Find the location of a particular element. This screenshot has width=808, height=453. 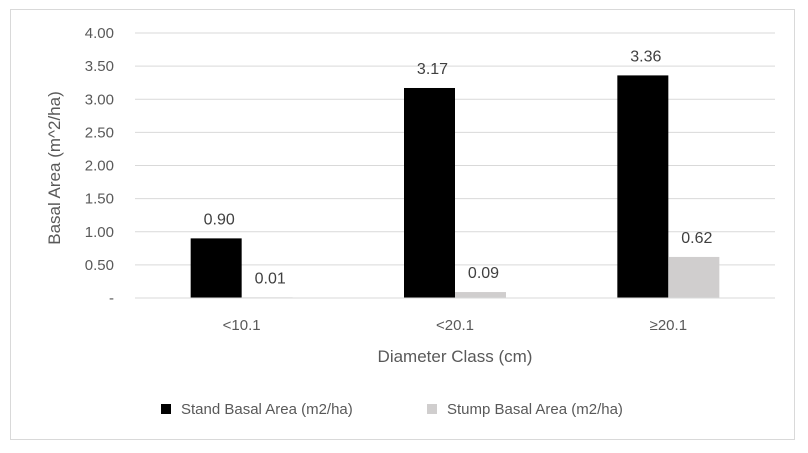

x-tick-label: ≥20.1 is located at coordinates (668, 325).